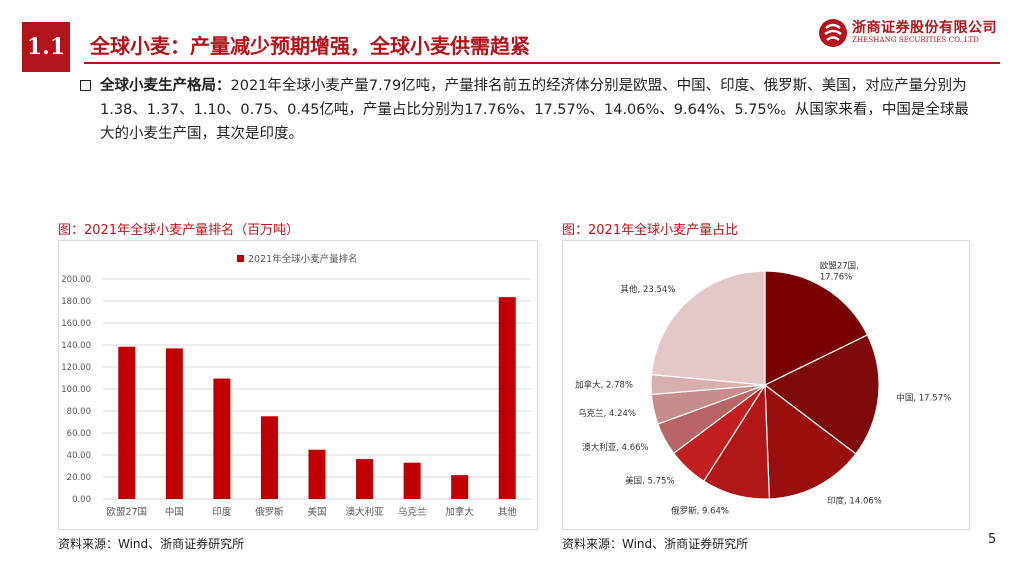 The height and width of the screenshot is (576, 1024). Describe the element at coordinates (650, 230) in the screenshot. I see `pie-chart-title: 图：2021年全球小麦产量占比` at that location.